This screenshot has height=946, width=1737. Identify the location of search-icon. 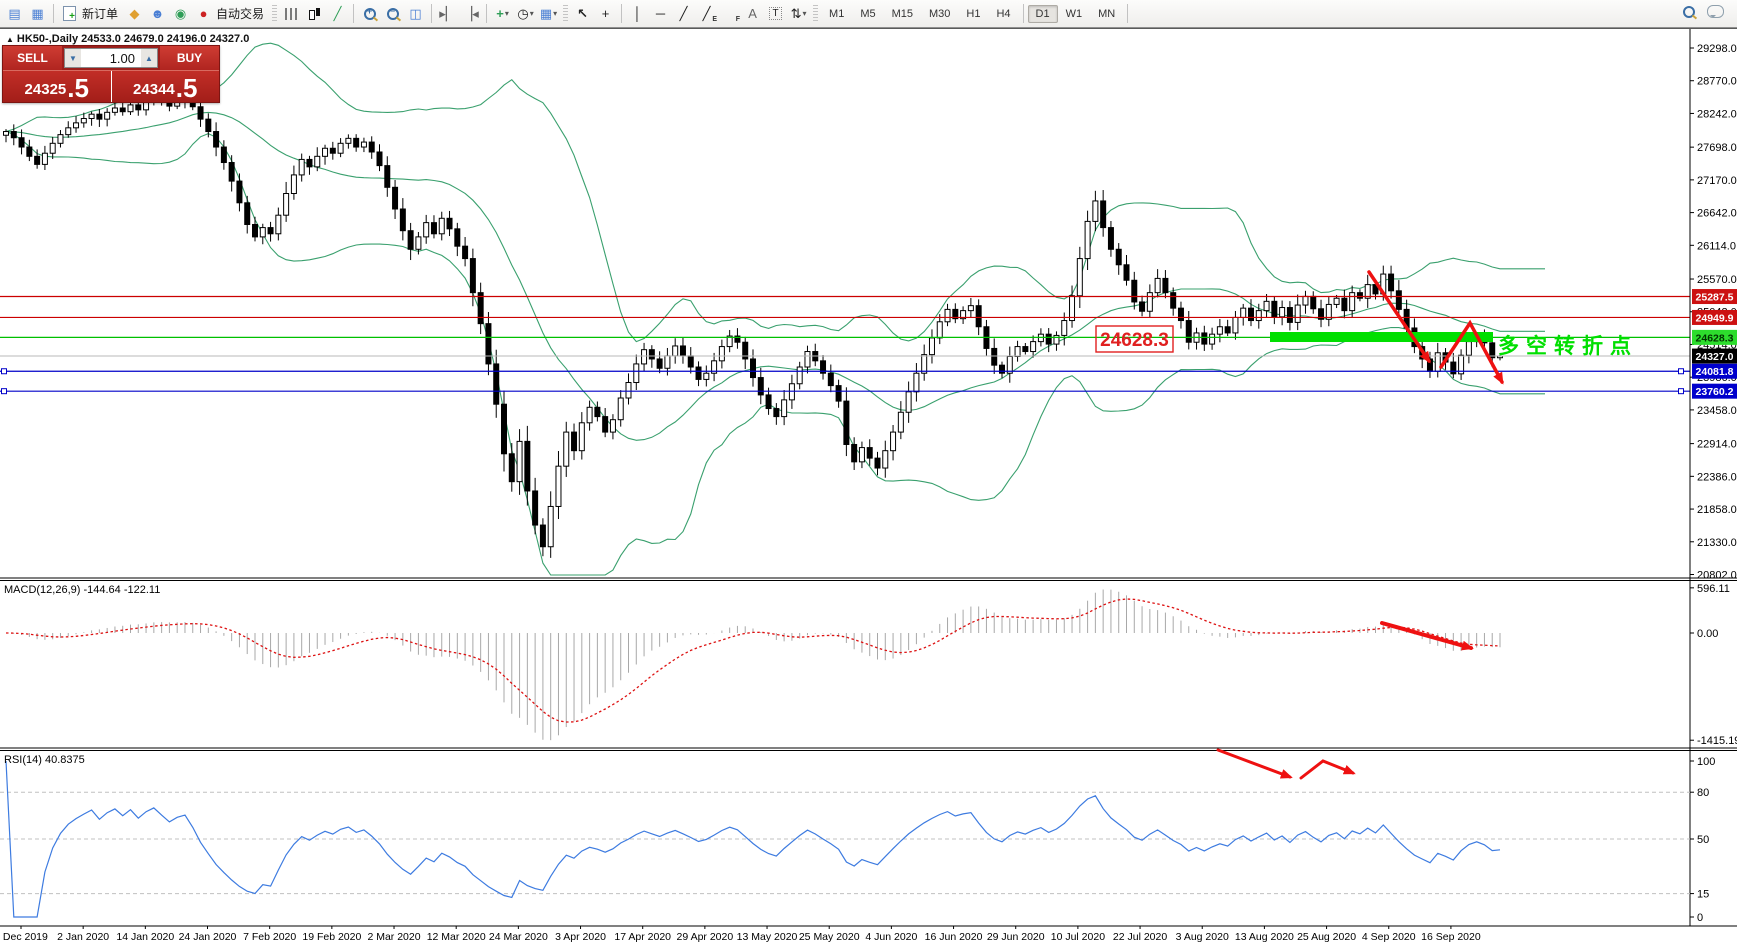
(1689, 14).